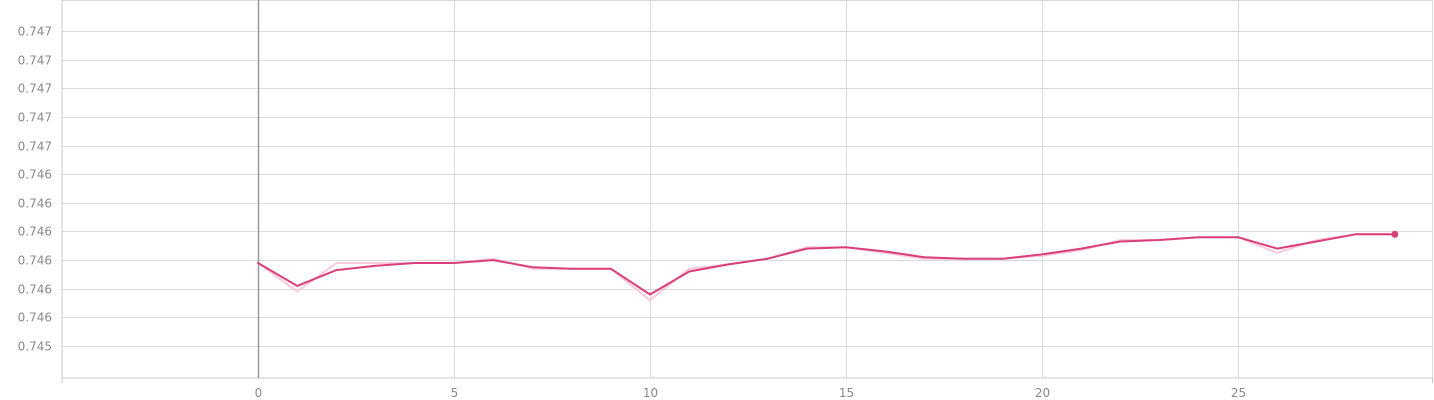 The height and width of the screenshot is (400, 1434). I want to click on x-tick-label: 10, so click(650, 393).